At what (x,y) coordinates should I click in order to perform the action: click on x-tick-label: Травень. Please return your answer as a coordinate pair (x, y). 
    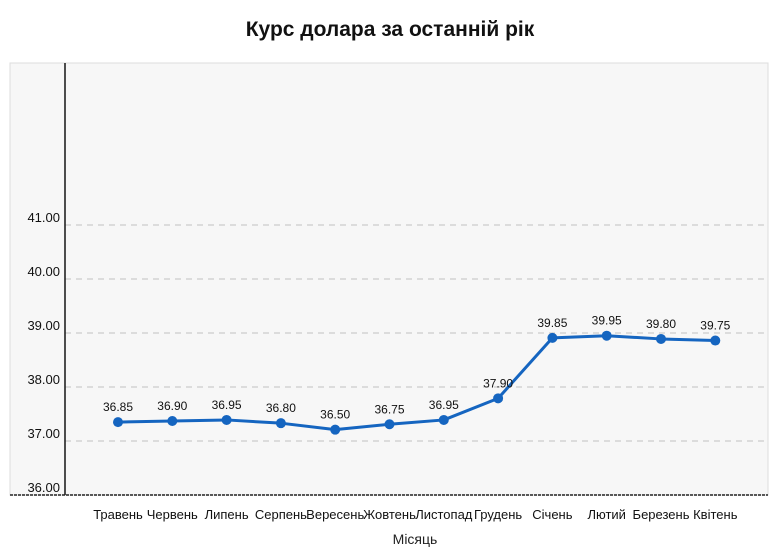
    Looking at the image, I should click on (118, 514).